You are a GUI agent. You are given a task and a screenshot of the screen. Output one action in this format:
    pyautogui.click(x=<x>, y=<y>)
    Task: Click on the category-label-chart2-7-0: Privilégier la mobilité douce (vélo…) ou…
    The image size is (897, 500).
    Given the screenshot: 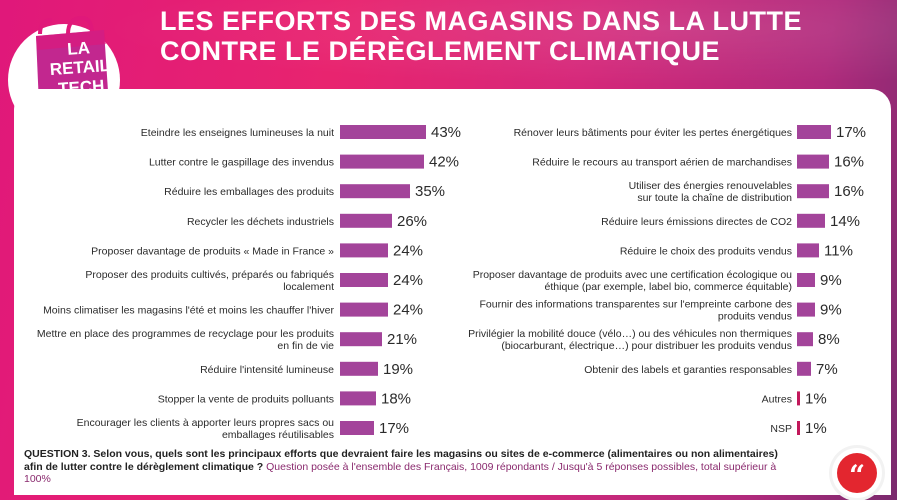 What is the action you would take?
    pyautogui.click(x=630, y=334)
    